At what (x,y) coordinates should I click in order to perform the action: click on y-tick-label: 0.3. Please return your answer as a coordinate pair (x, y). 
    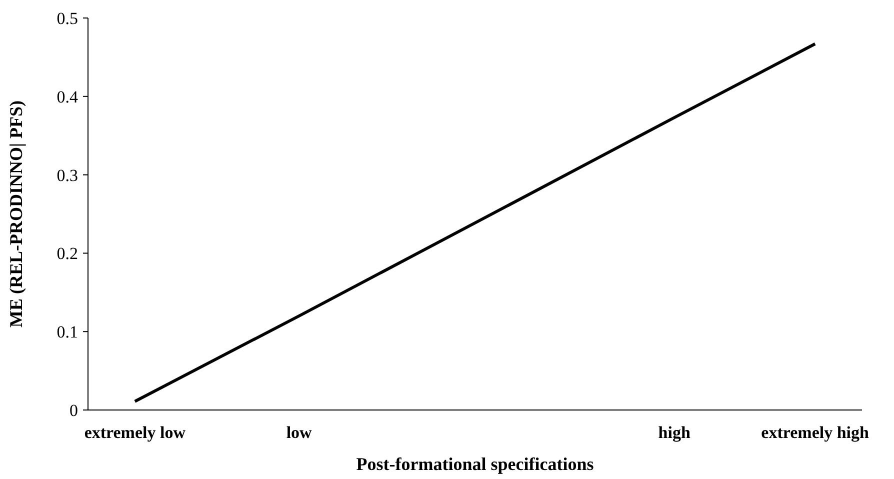
    Looking at the image, I should click on (67, 175).